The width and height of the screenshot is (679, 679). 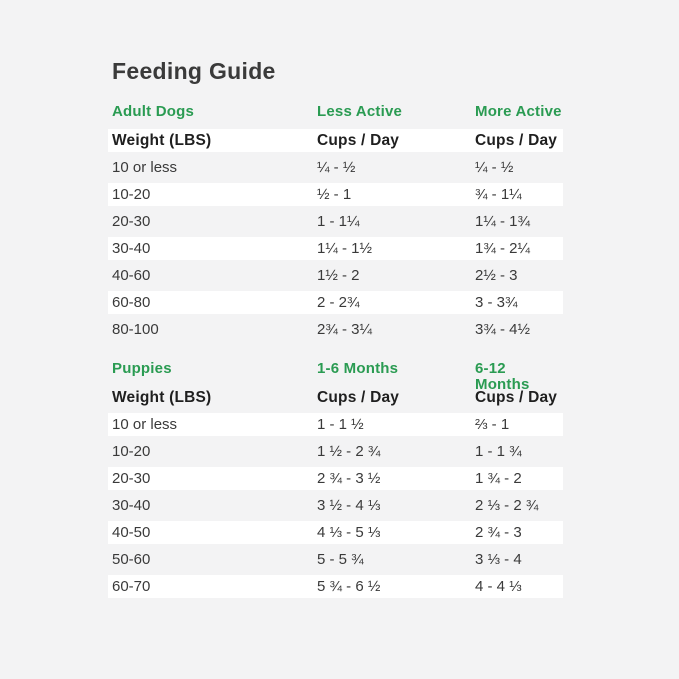 I want to click on table-row: 10 or less 1 - 1 ½ ⅔ - 1, so click(x=335, y=424).